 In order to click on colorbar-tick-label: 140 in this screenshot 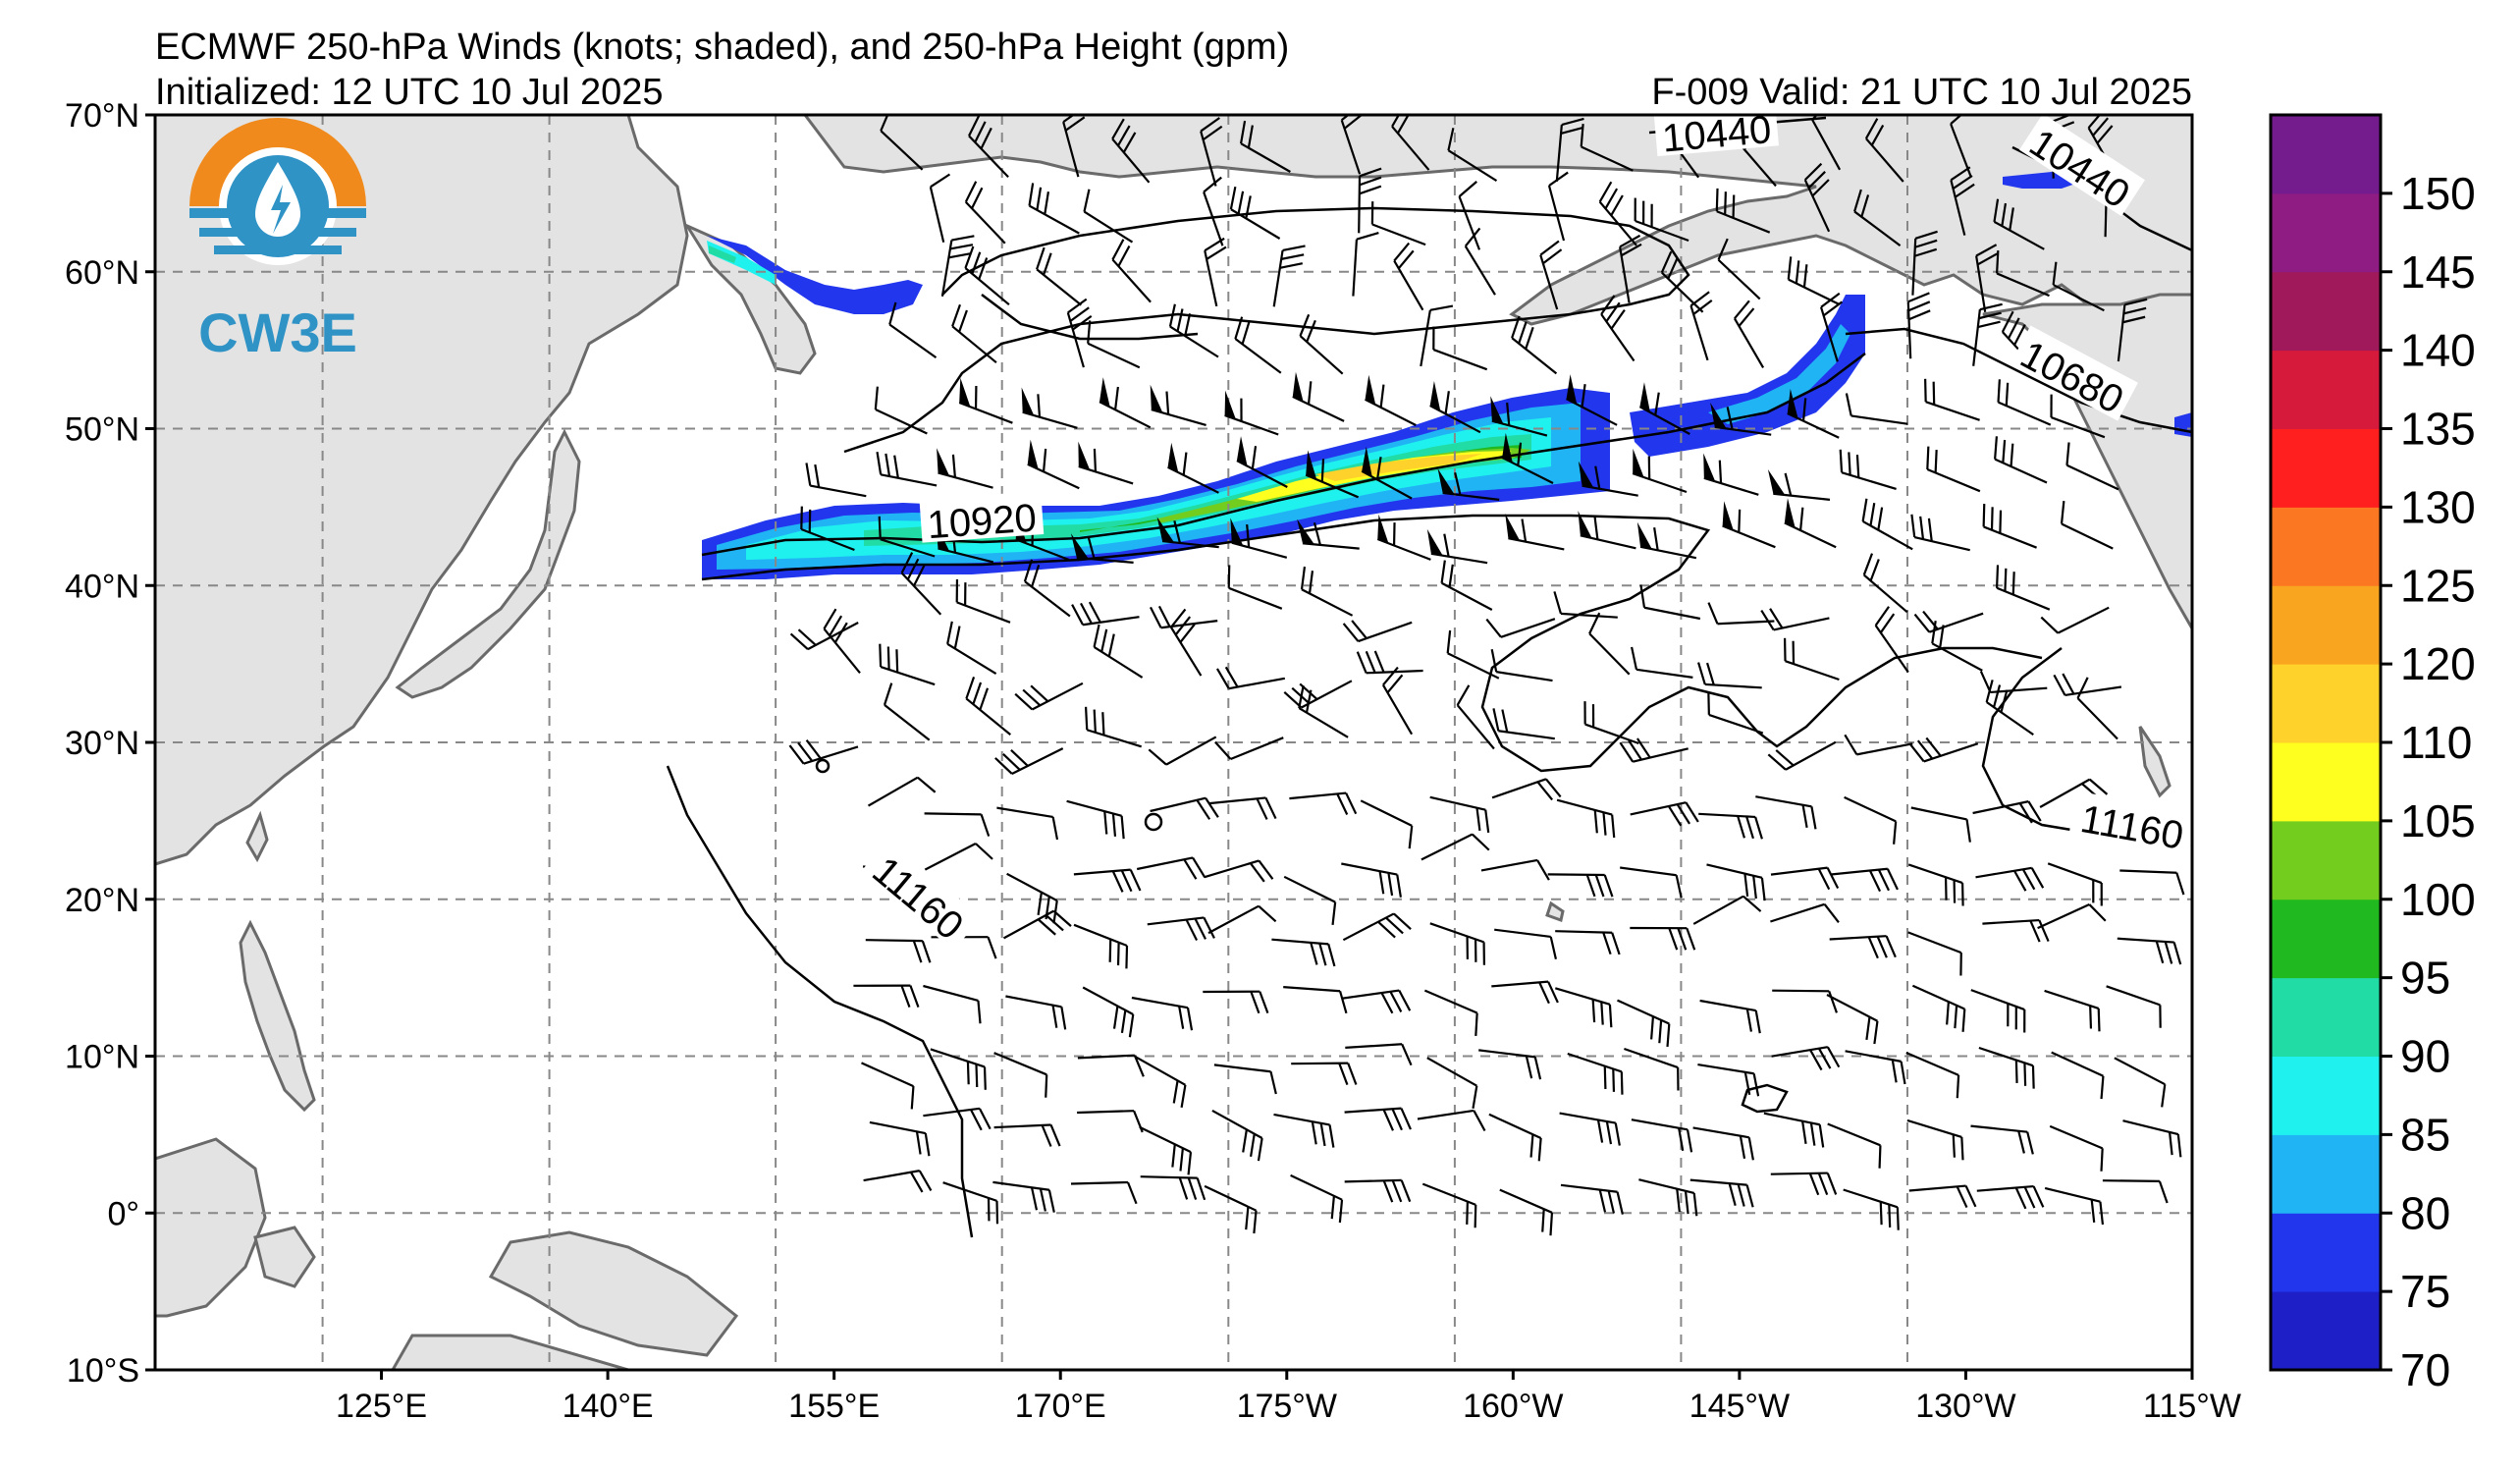, I will do `click(2438, 350)`.